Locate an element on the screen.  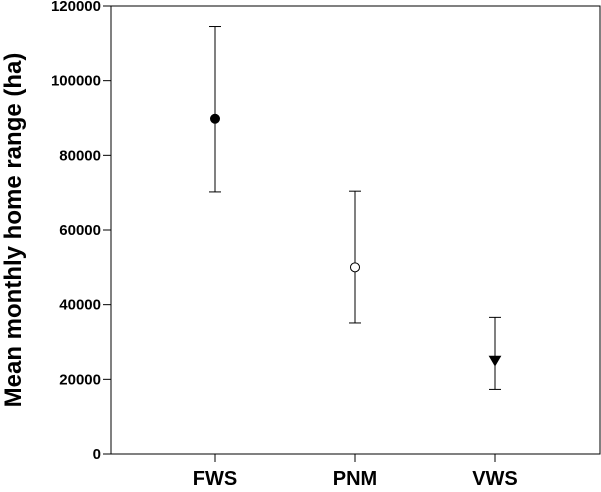
data-point-vws is located at coordinates (495, 361).